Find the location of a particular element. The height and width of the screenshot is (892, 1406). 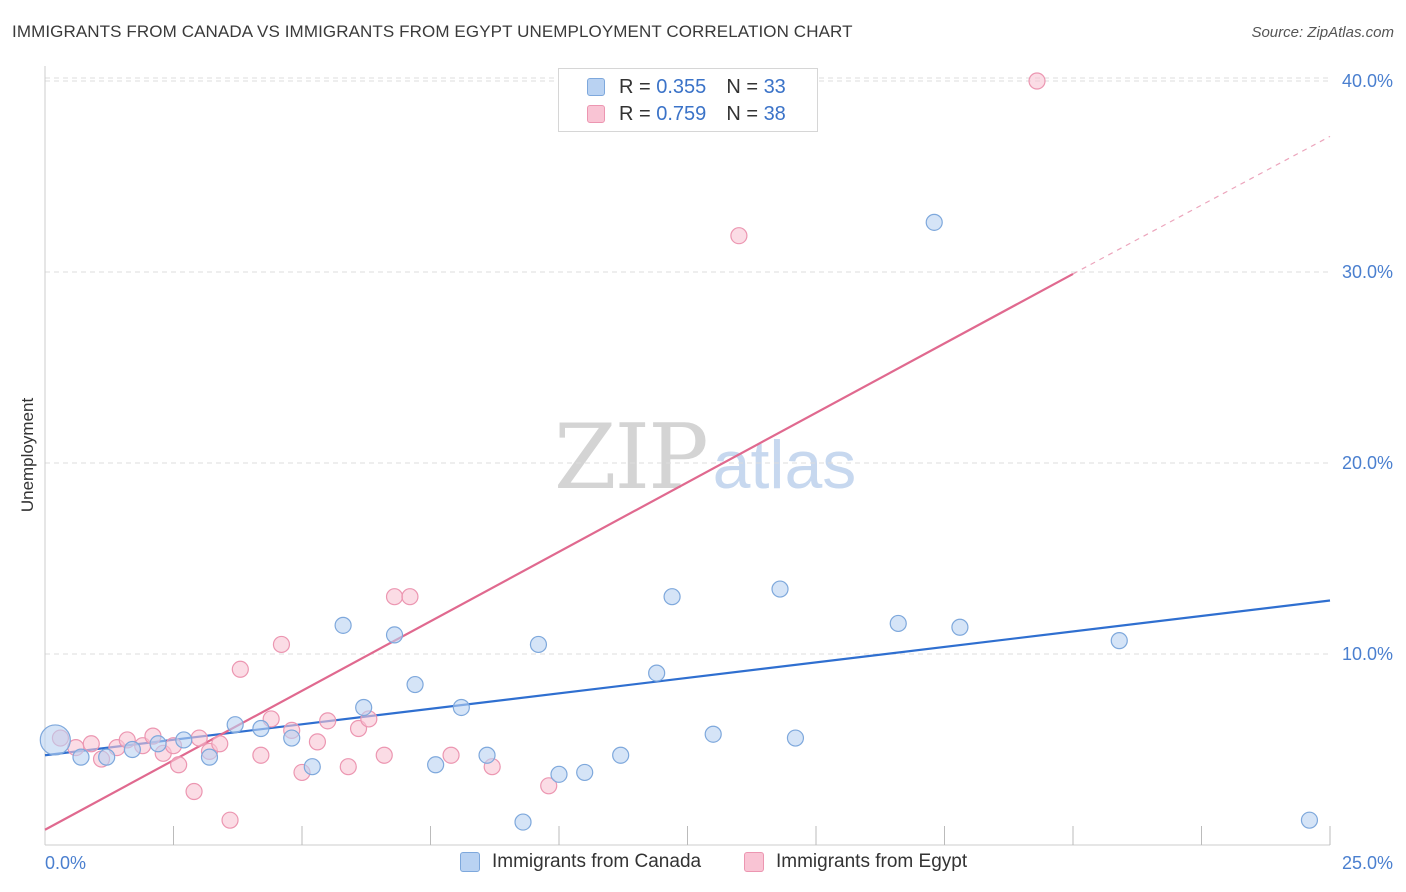

y-tick-label: 30.0% is located at coordinates (1367, 272).